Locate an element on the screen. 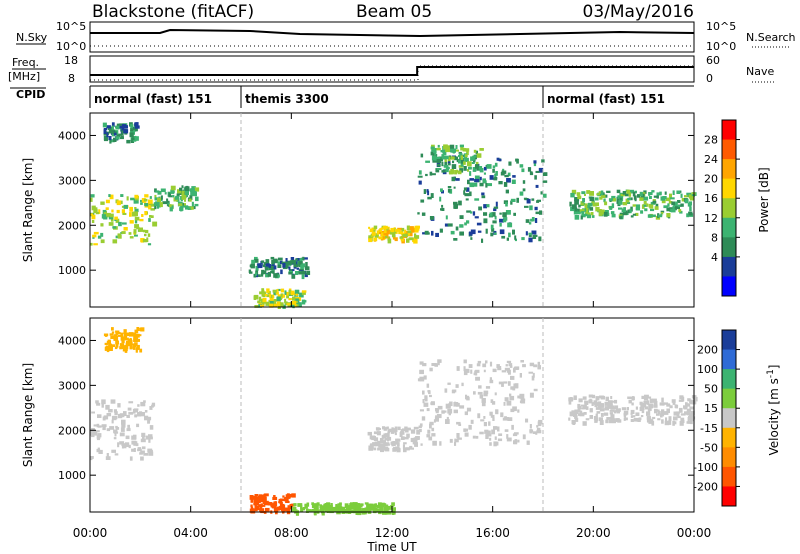 The height and width of the screenshot is (554, 800). x-tick-label: 04:00 is located at coordinates (190, 533).